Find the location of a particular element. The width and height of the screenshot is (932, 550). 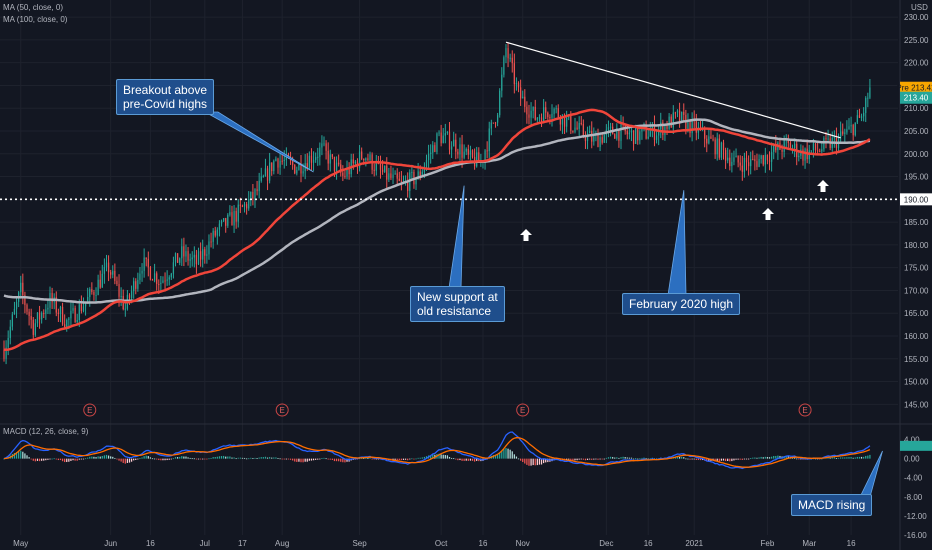

time-tick-label: Sep is located at coordinates (359, 543).